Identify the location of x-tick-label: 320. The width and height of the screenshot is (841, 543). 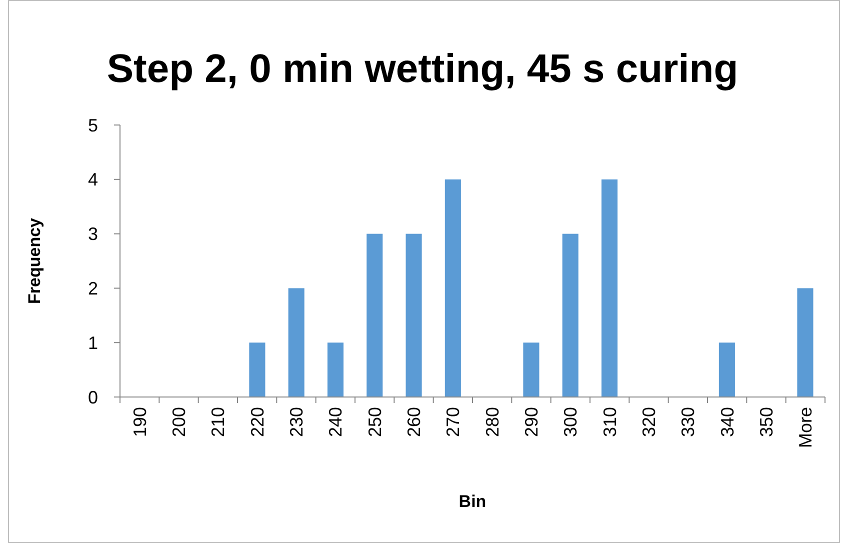
(649, 422).